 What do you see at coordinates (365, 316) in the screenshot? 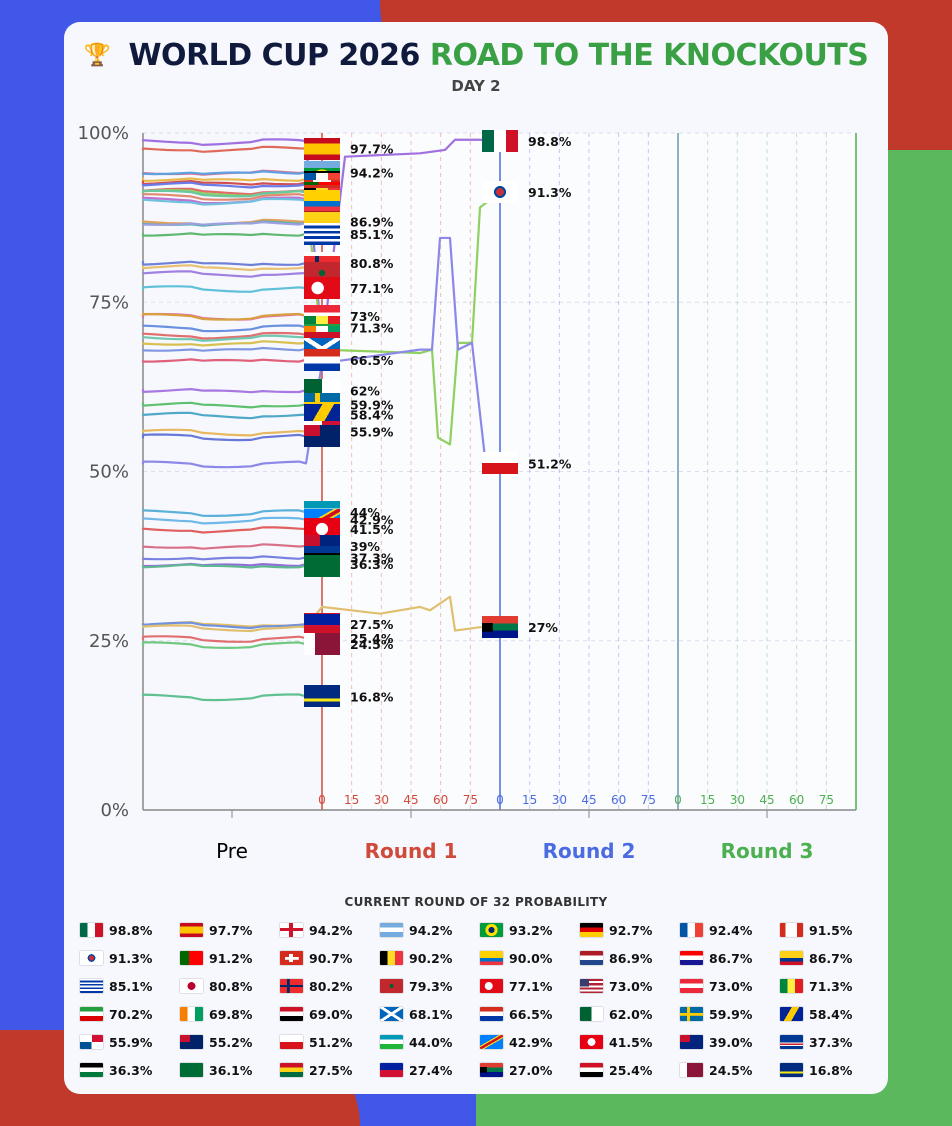
I see `value-label: 73%` at bounding box center [365, 316].